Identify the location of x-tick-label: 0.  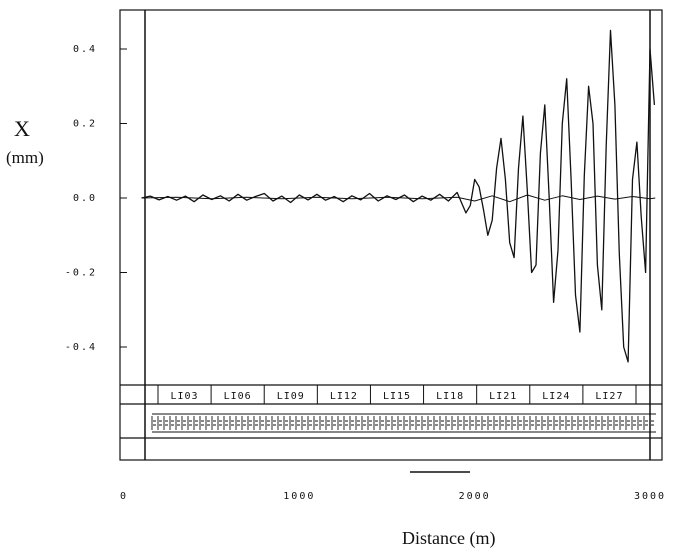
(124, 496).